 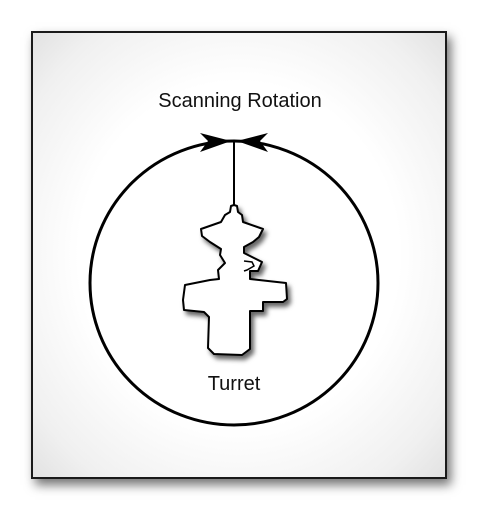 What do you see at coordinates (215, 142) in the screenshot?
I see `rotation-arrow-left-icon` at bounding box center [215, 142].